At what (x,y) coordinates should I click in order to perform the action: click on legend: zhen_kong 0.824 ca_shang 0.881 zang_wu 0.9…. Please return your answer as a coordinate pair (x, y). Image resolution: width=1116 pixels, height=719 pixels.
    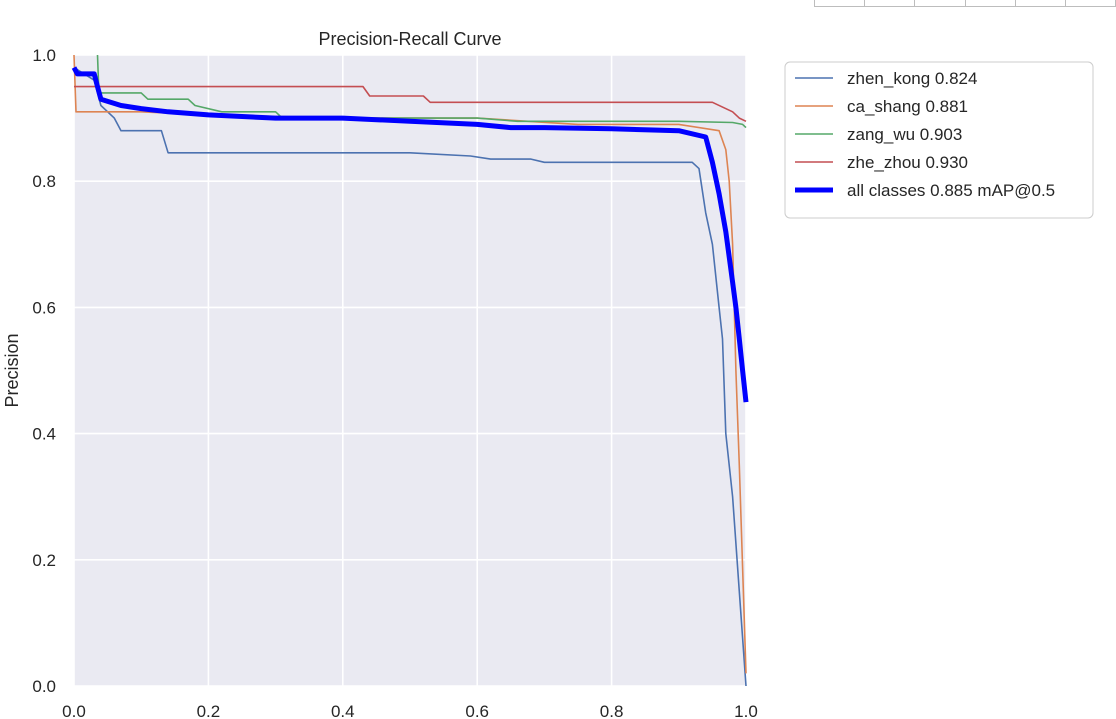
    Looking at the image, I should click on (939, 140).